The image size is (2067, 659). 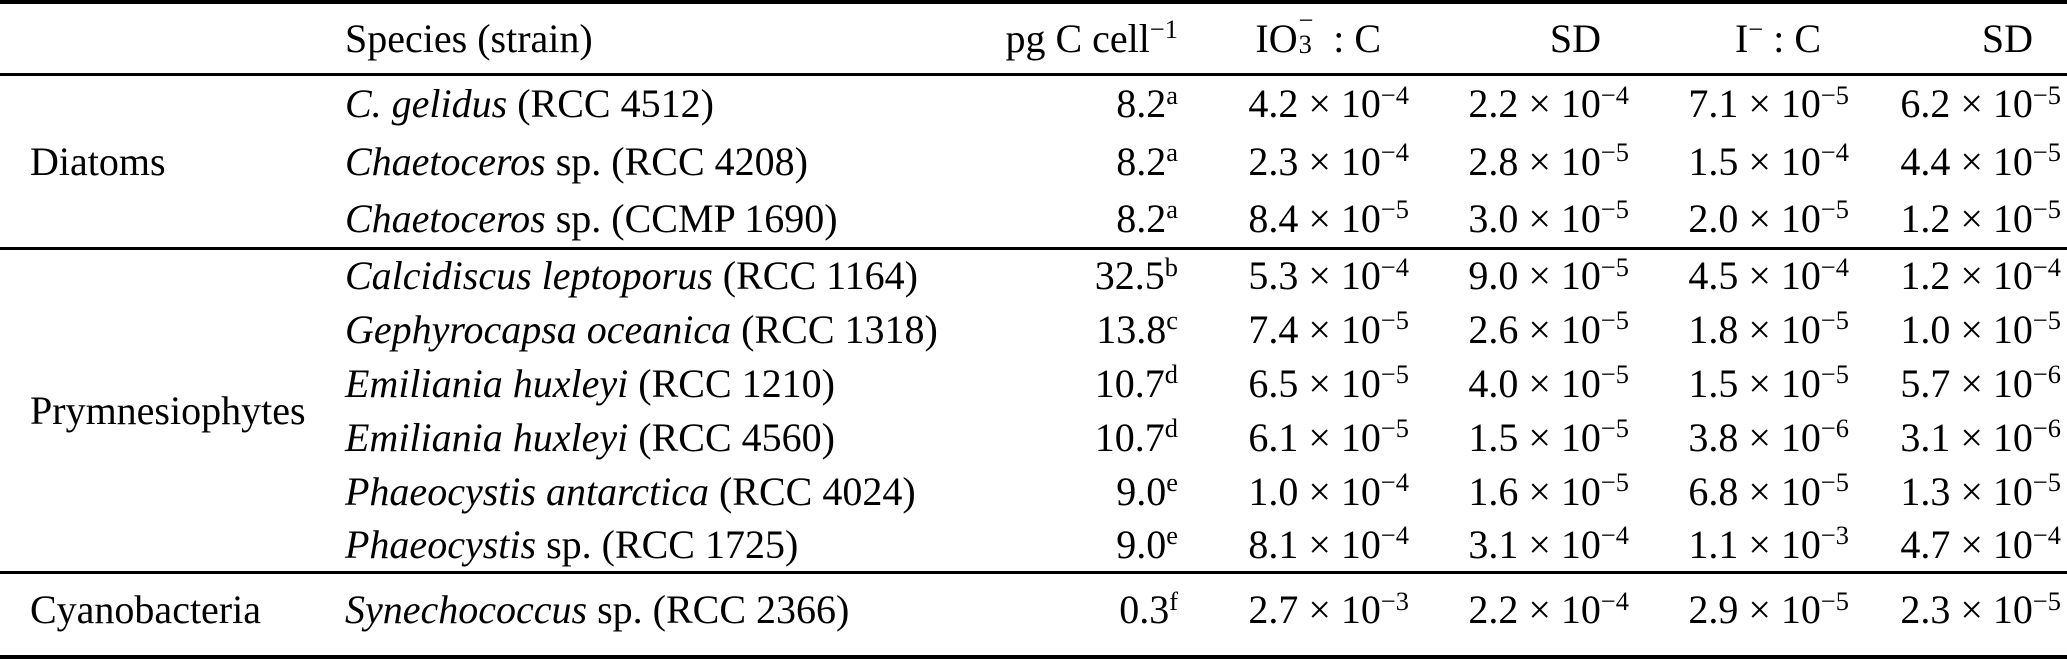 I want to click on species-latin-name: Phaeocystis antarctica, so click(x=527, y=491).